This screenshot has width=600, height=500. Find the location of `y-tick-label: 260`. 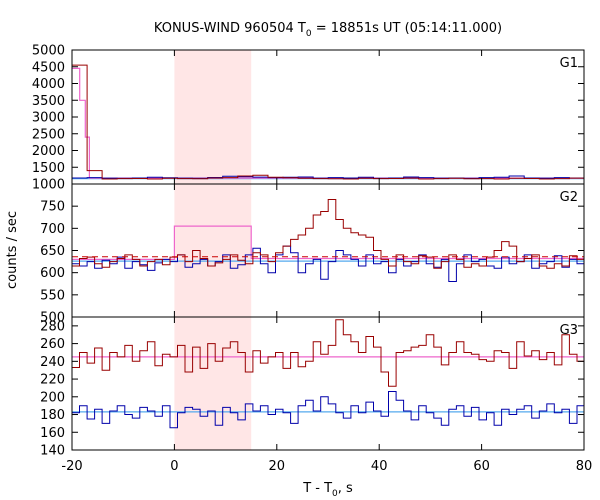

y-tick-label: 260 is located at coordinates (52, 344).